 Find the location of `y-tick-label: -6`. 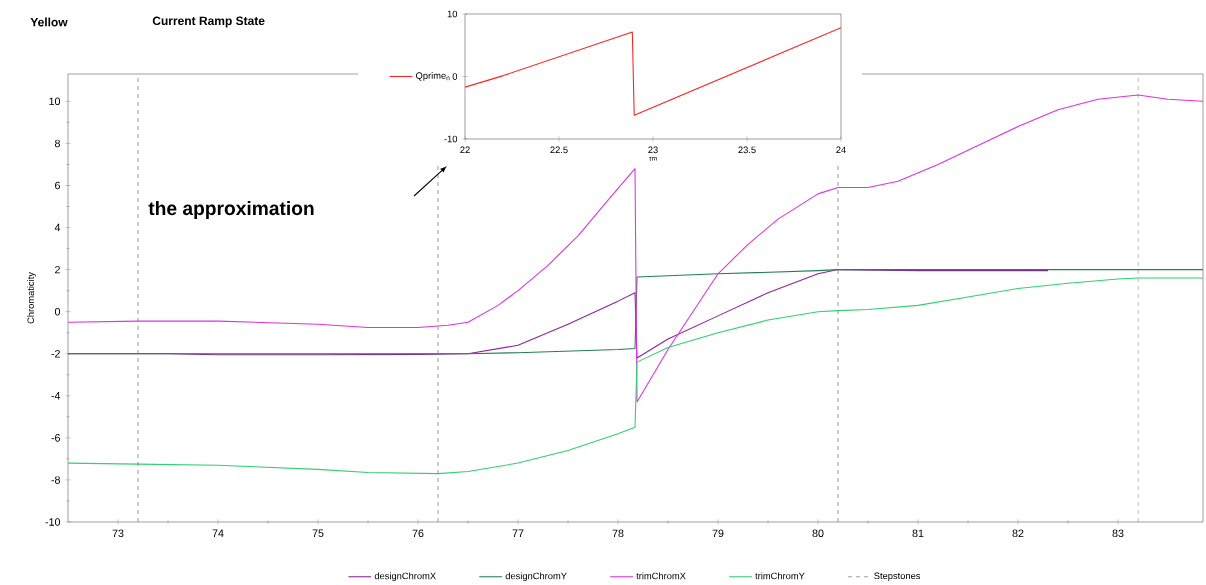

y-tick-label: -6 is located at coordinates (55, 438).